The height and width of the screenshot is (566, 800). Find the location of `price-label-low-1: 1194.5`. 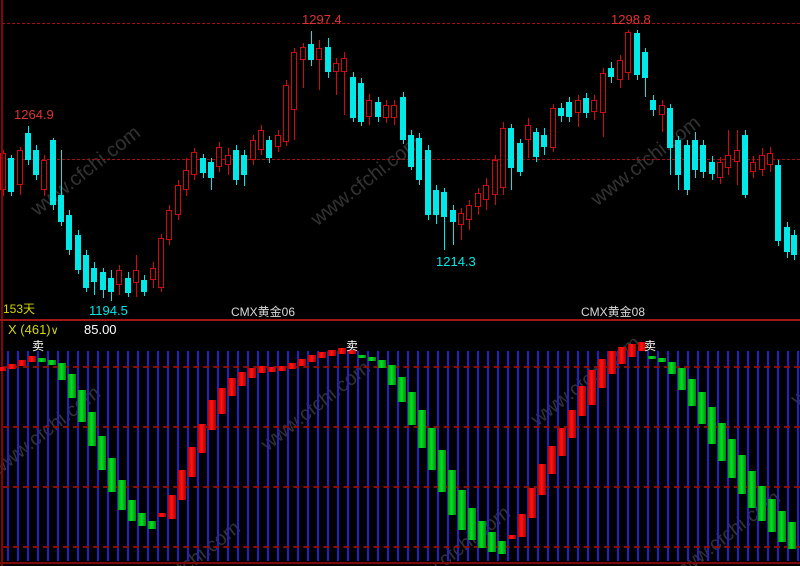

price-label-low-1: 1194.5 is located at coordinates (108, 310).